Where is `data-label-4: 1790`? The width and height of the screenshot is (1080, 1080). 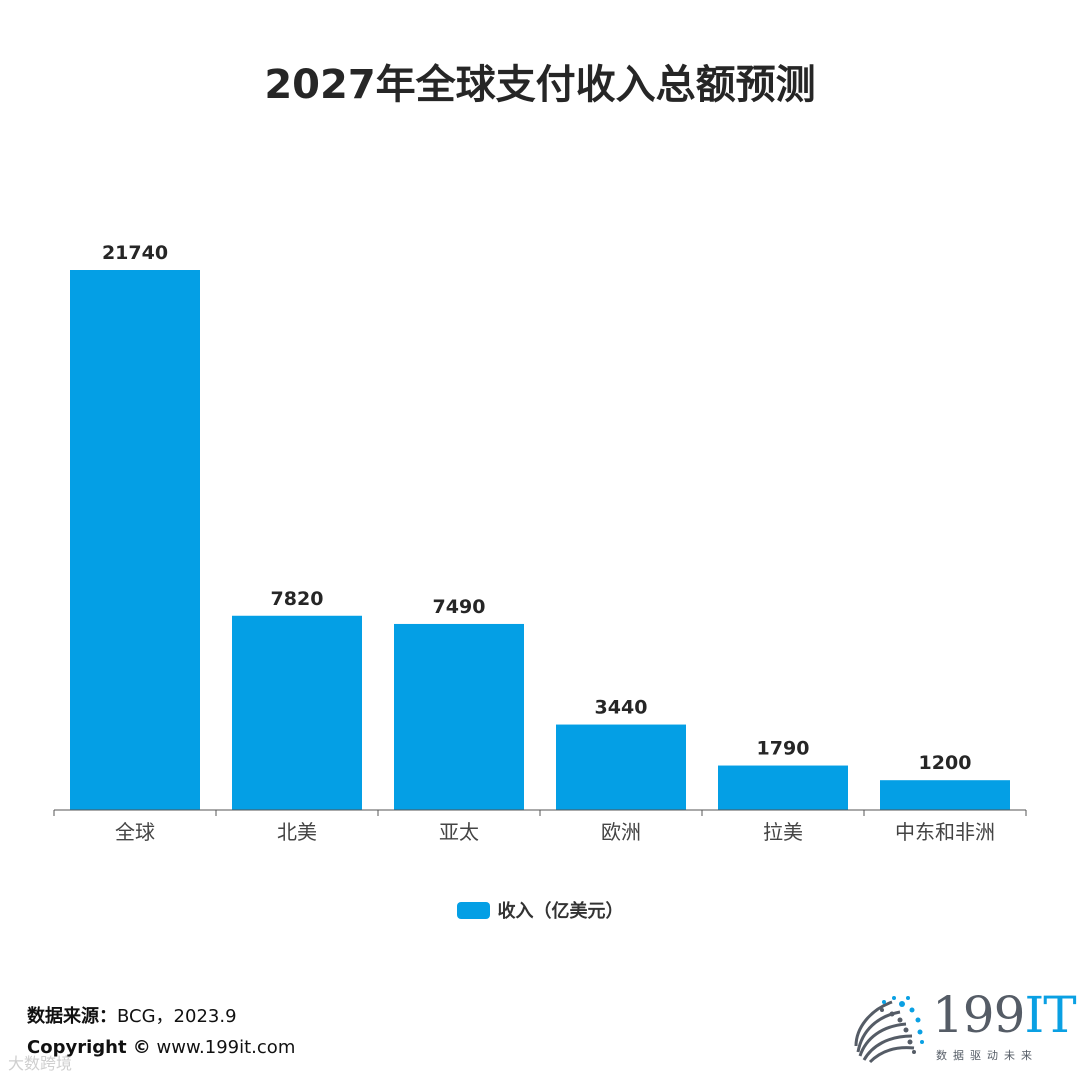
data-label-4: 1790 is located at coordinates (783, 749).